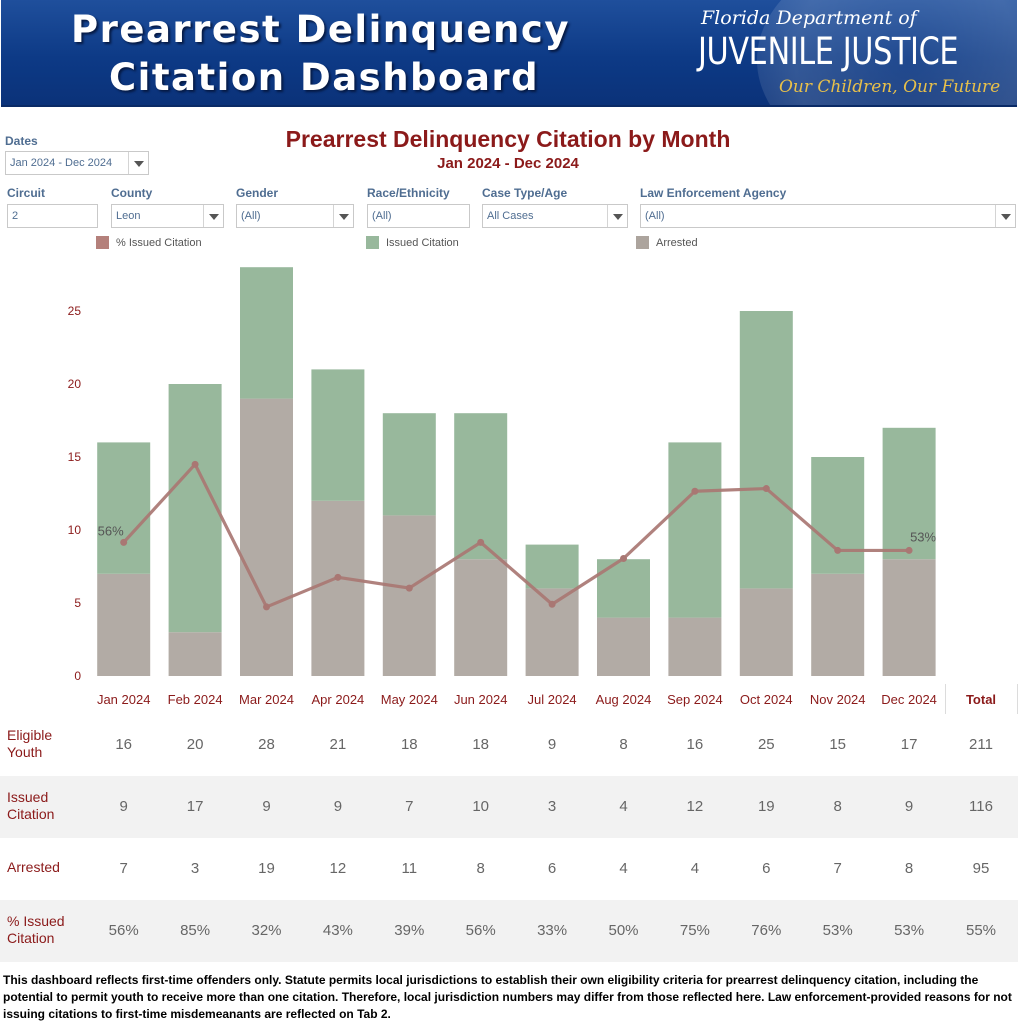 The width and height of the screenshot is (1024, 1023). I want to click on y-tick-label: 15, so click(75, 457).